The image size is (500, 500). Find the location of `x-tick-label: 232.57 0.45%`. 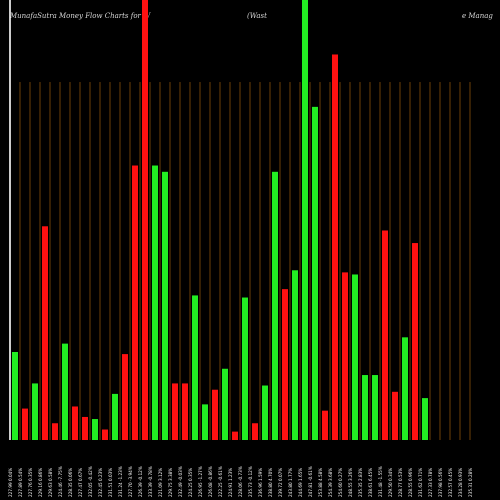

x-tick-label: 232.57 0.45% is located at coordinates (450, 482).